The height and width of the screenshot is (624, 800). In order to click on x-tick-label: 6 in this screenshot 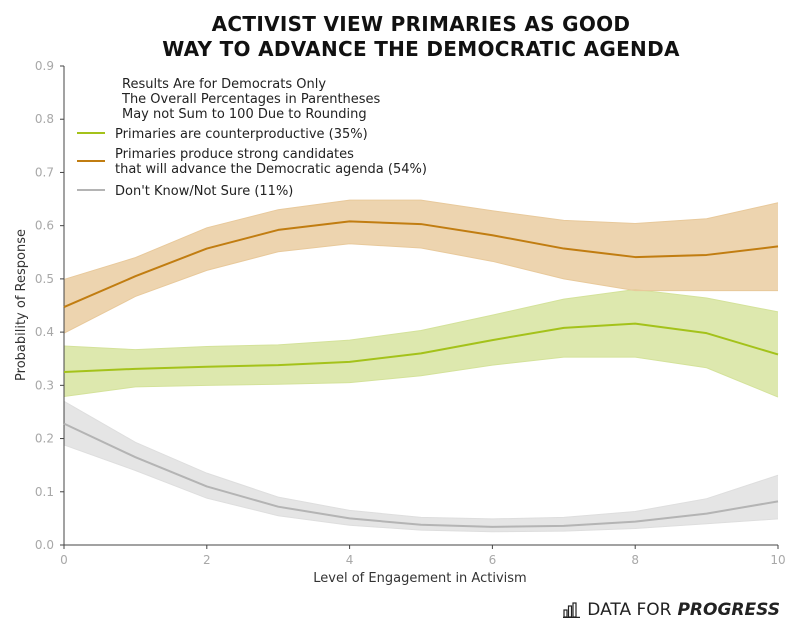, I will do `click(493, 560)`.